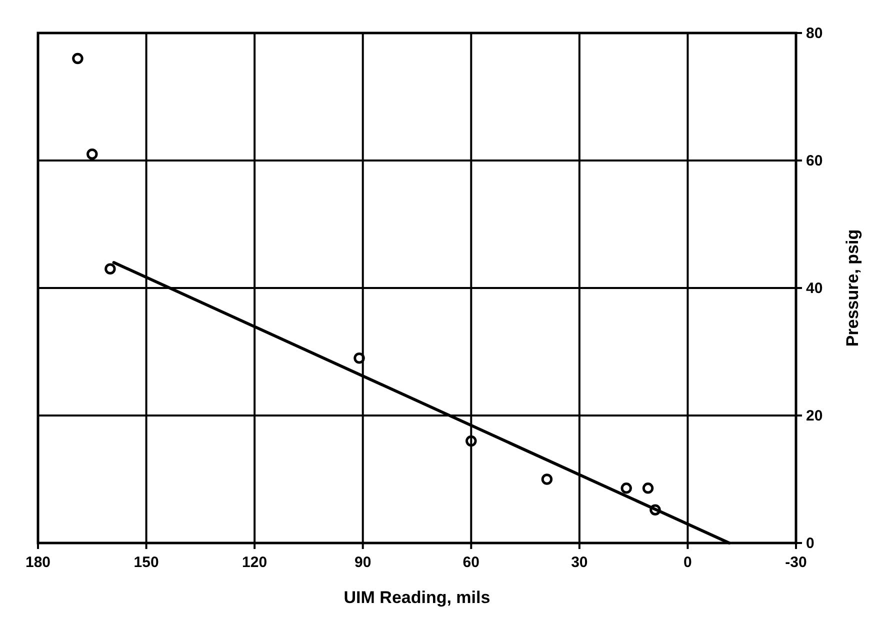 The image size is (894, 638). Describe the element at coordinates (796, 562) in the screenshot. I see `x-tick-label: -30` at that location.